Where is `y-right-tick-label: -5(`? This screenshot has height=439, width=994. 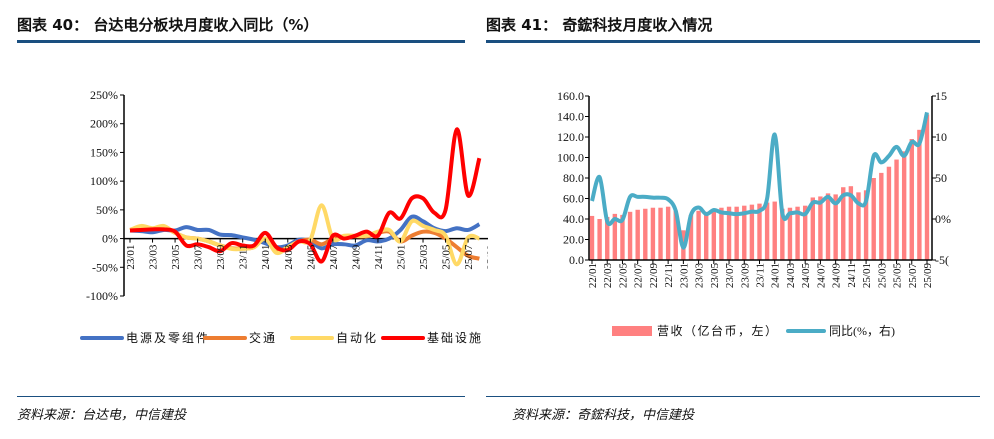 y-right-tick-label: -5( is located at coordinates (942, 260).